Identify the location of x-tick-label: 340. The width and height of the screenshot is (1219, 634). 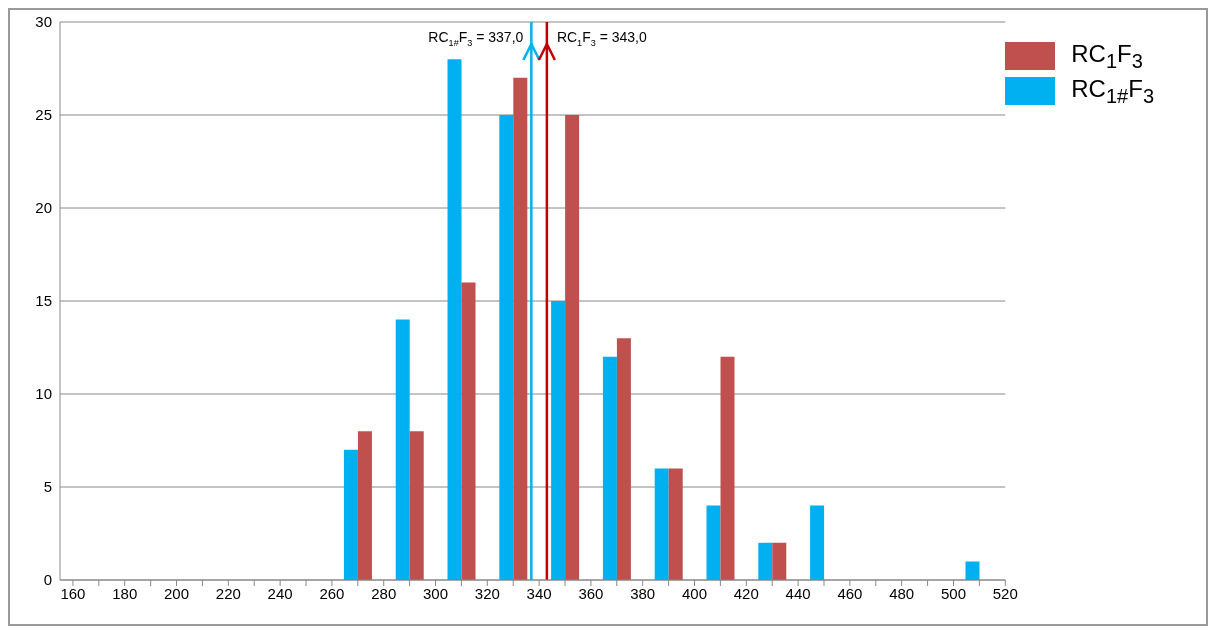
(539, 593).